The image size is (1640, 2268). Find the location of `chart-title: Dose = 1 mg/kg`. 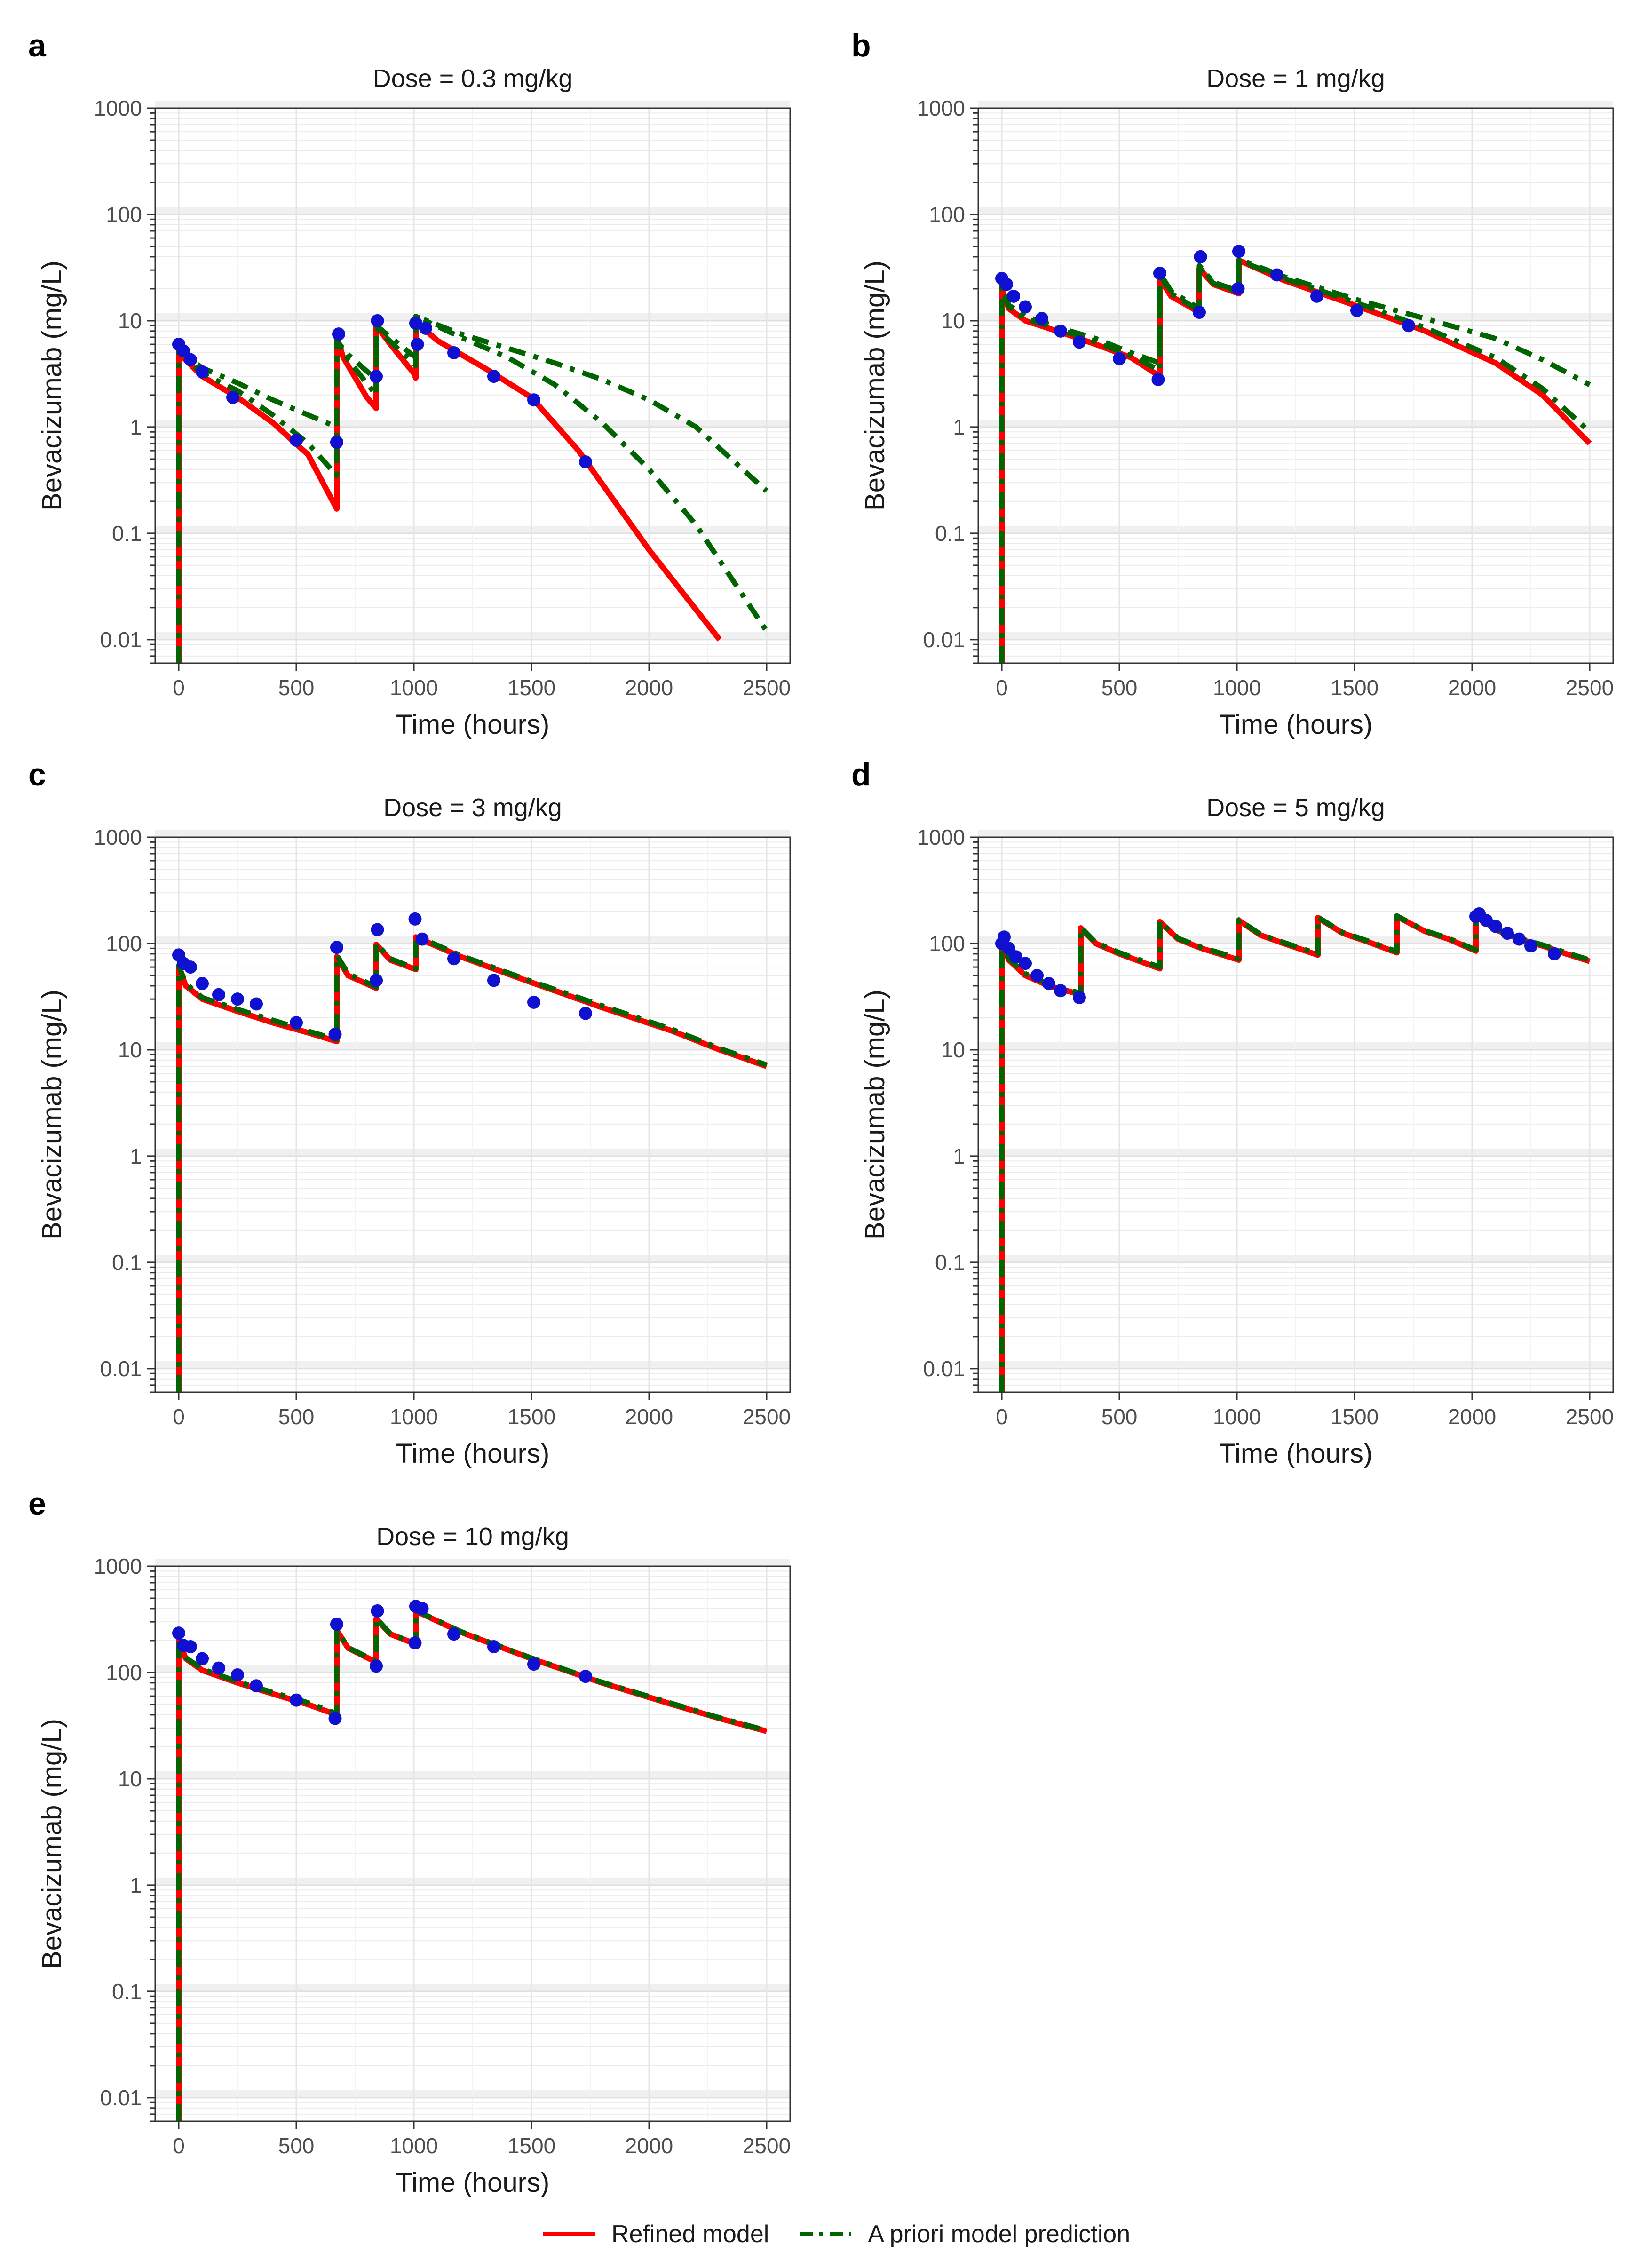

chart-title: Dose = 1 mg/kg is located at coordinates (1295, 78).